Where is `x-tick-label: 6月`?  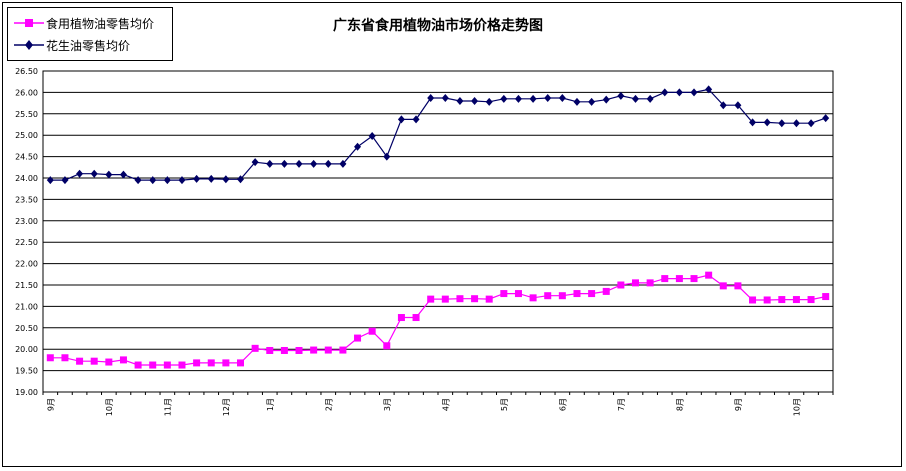
x-tick-label: 6月 is located at coordinates (562, 404).